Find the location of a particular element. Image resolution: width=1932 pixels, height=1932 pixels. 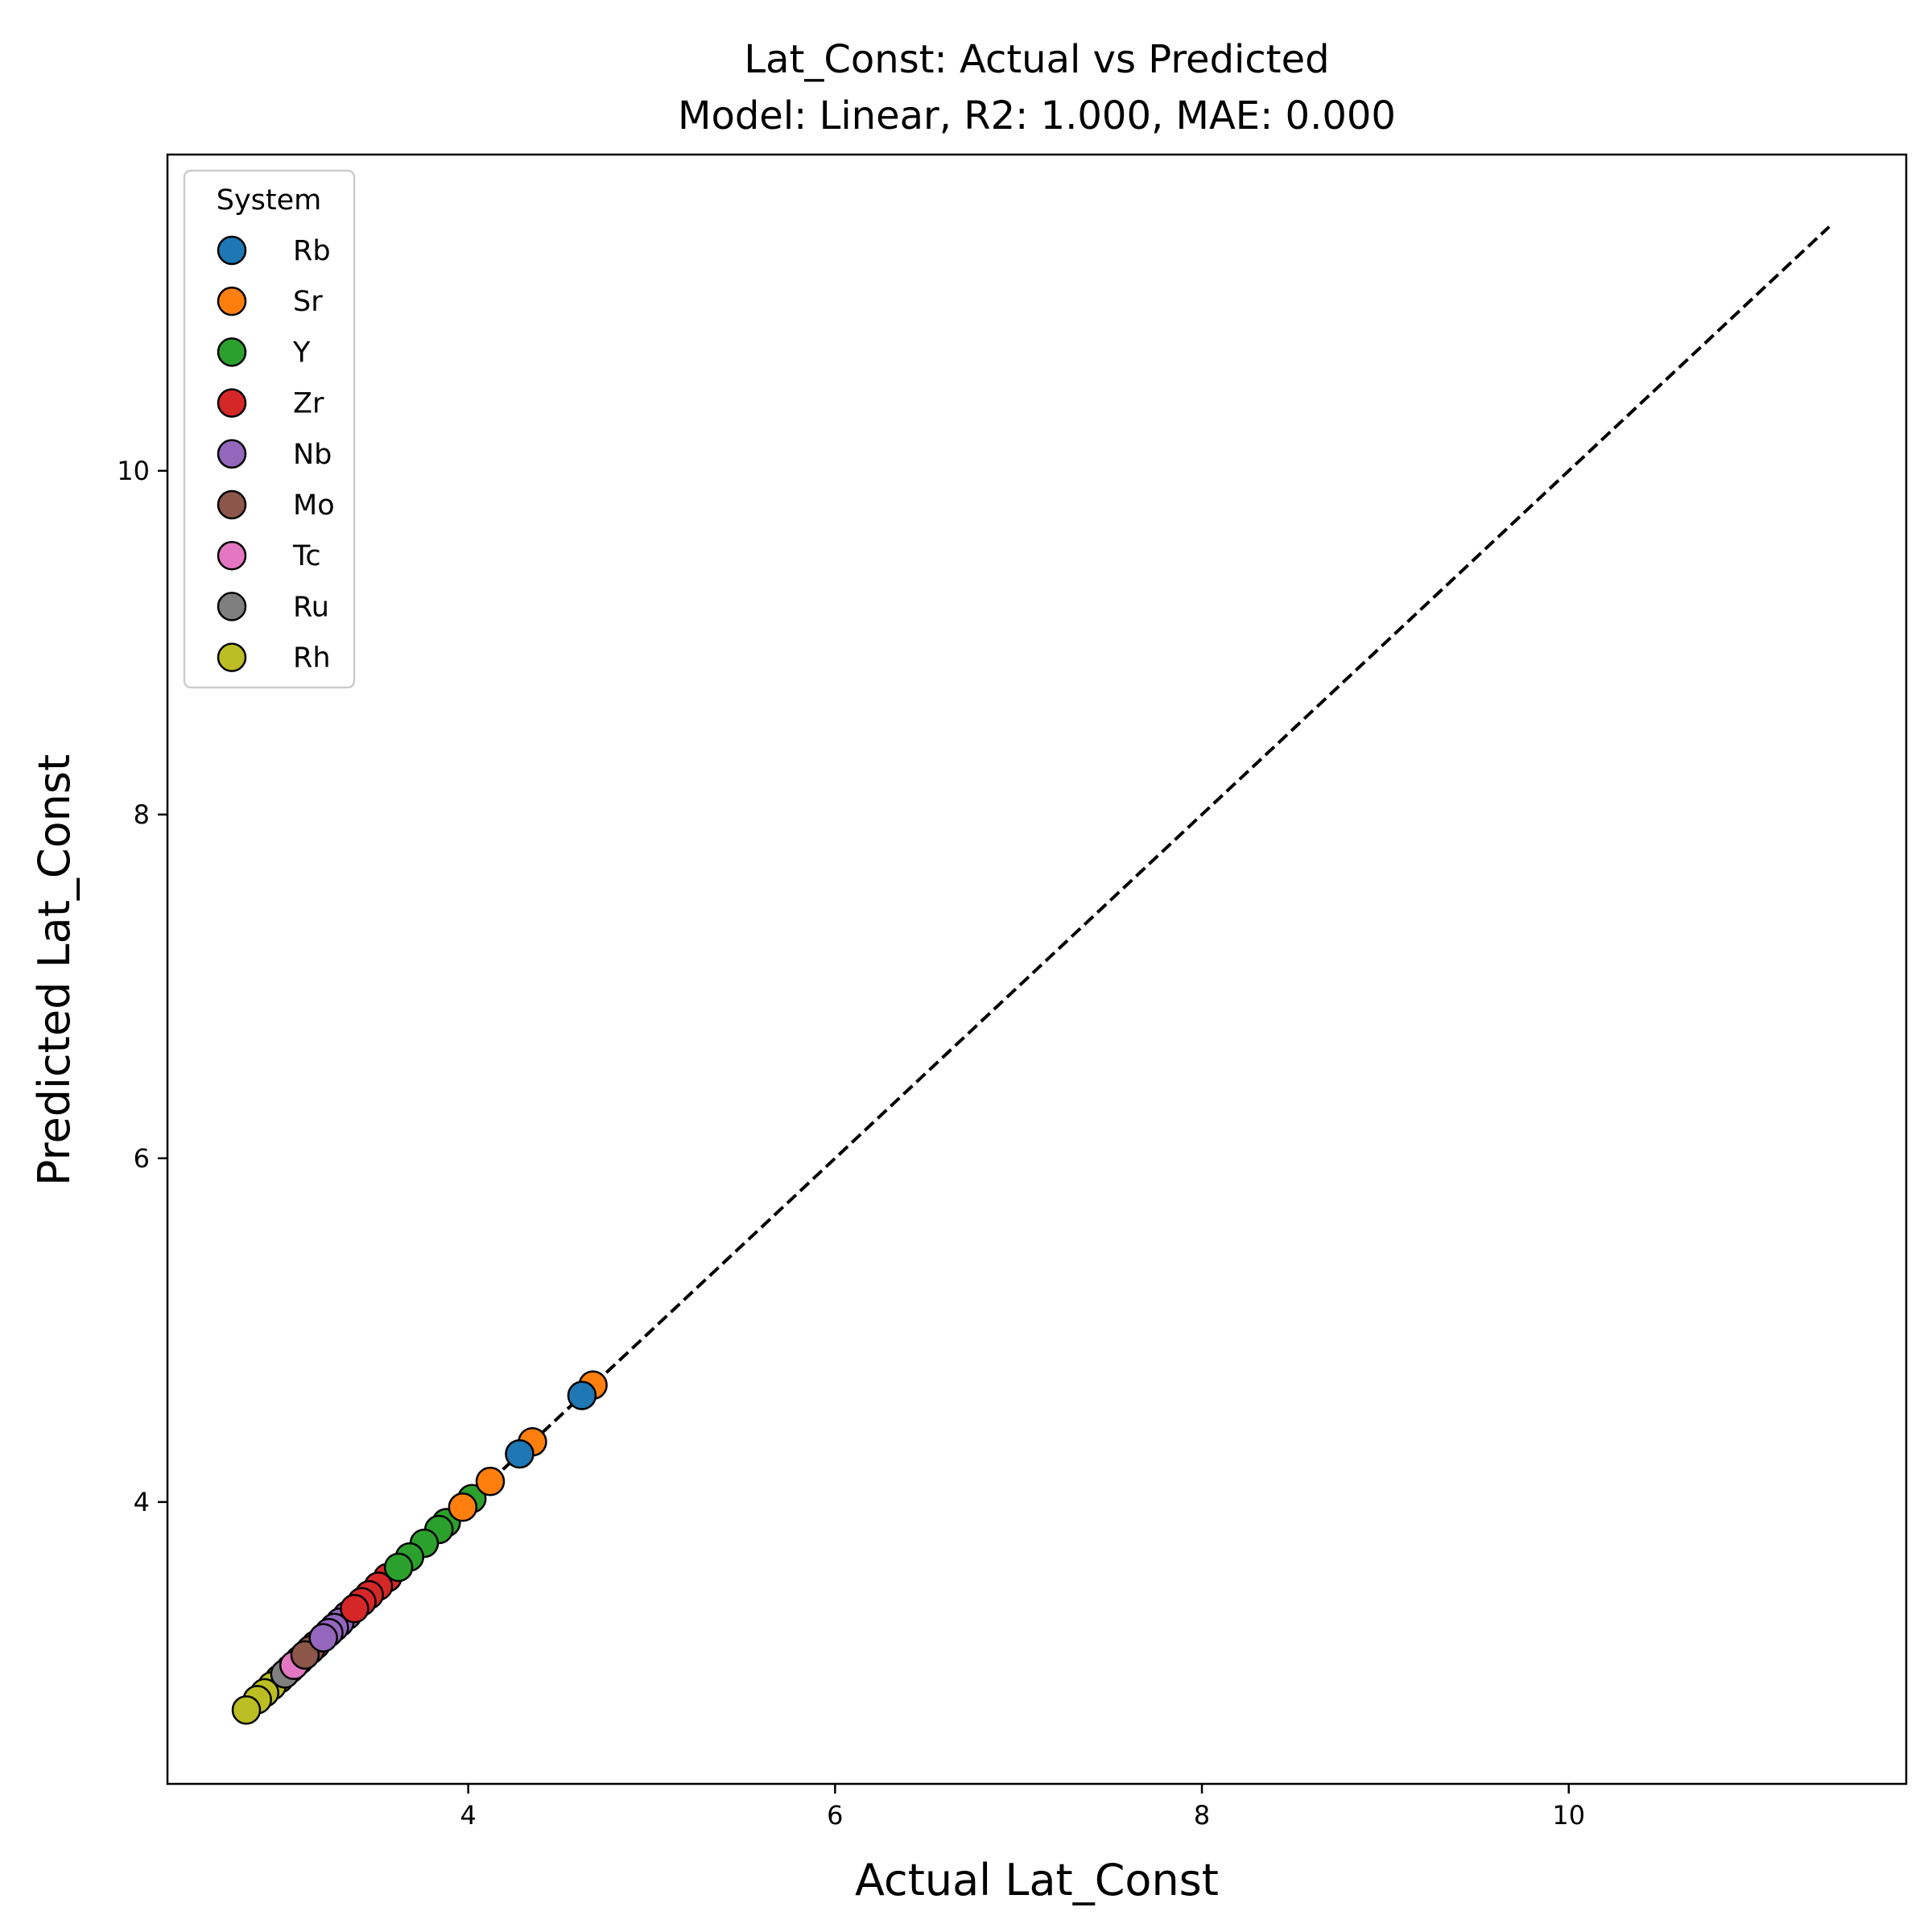

legend-label-tc: Tc is located at coordinates (306, 556).